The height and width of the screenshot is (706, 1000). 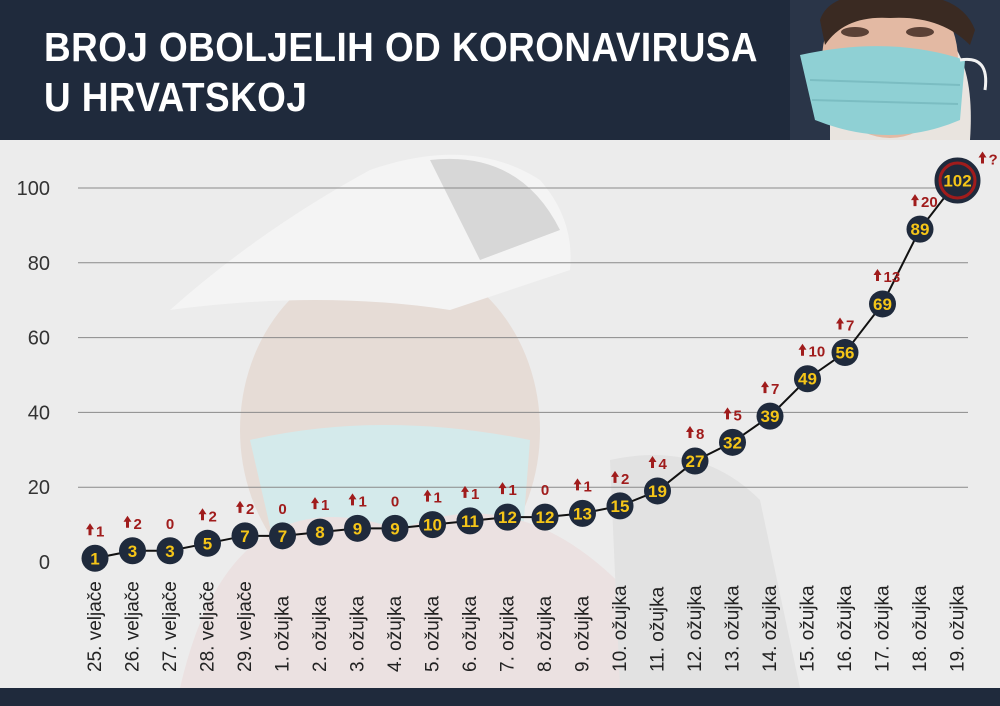 I want to click on data-label: 10, so click(x=432, y=525).